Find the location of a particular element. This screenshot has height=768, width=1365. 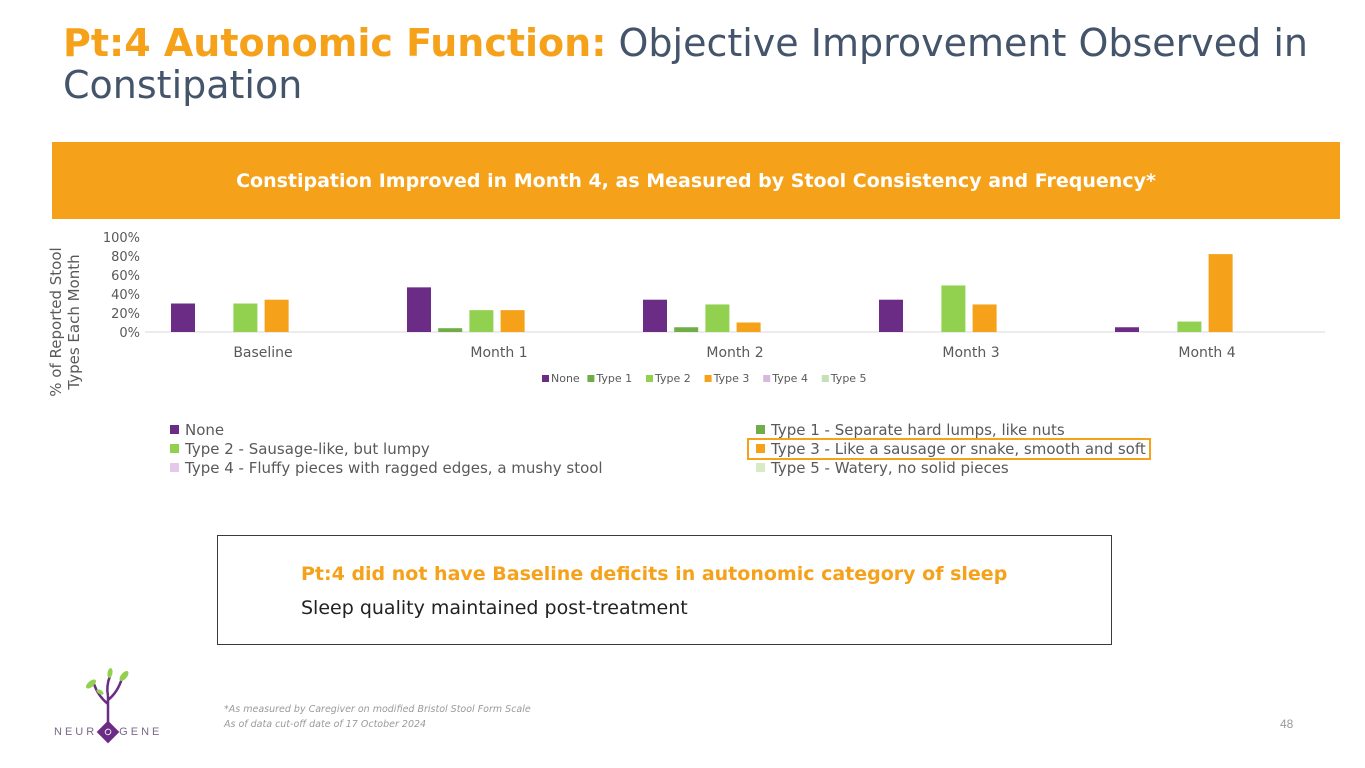

logo-plant-icon is located at coordinates (107, 695).